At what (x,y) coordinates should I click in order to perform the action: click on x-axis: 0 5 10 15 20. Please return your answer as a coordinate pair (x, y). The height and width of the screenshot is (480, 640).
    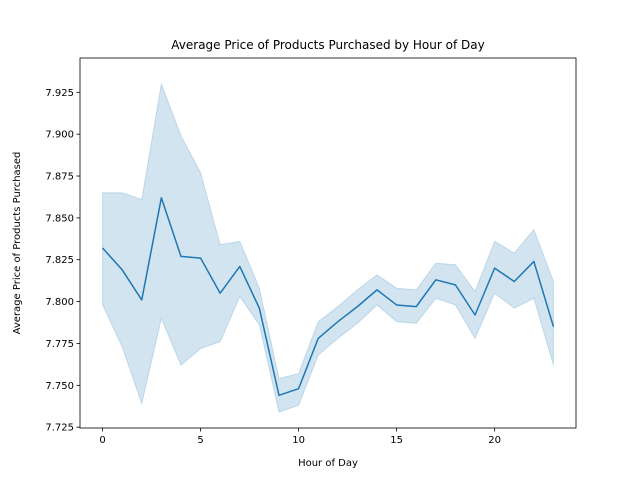
    Looking at the image, I should click on (300, 437).